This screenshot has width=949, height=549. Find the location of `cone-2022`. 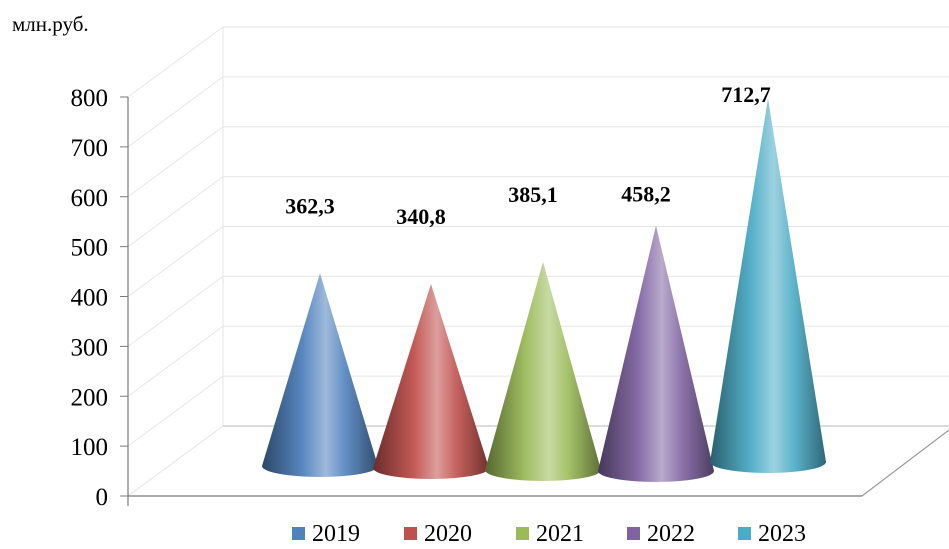

cone-2022 is located at coordinates (656, 353).